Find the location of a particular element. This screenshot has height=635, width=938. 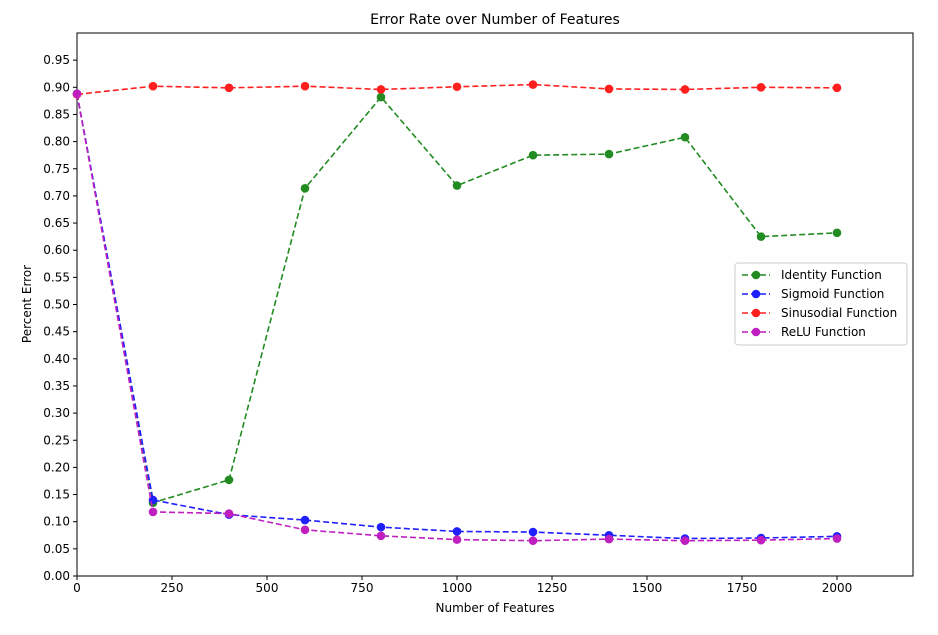

y-tick-label: 0.05 is located at coordinates (56, 549).